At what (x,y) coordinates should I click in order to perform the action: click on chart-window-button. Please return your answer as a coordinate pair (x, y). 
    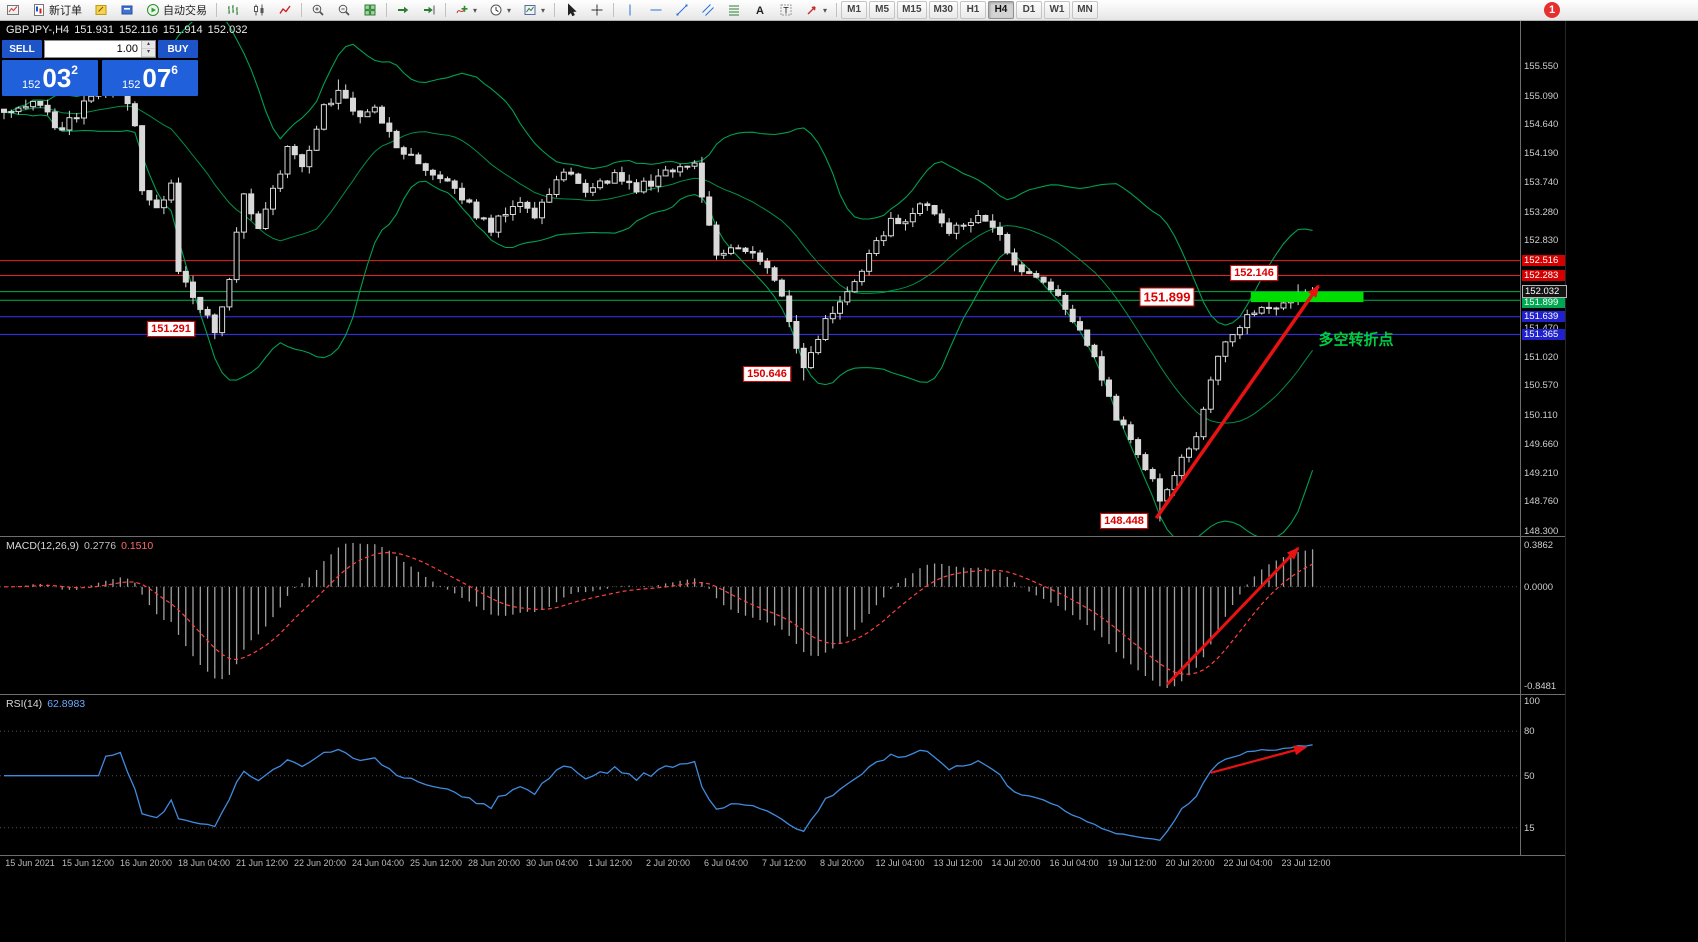
    Looking at the image, I should click on (13, 10).